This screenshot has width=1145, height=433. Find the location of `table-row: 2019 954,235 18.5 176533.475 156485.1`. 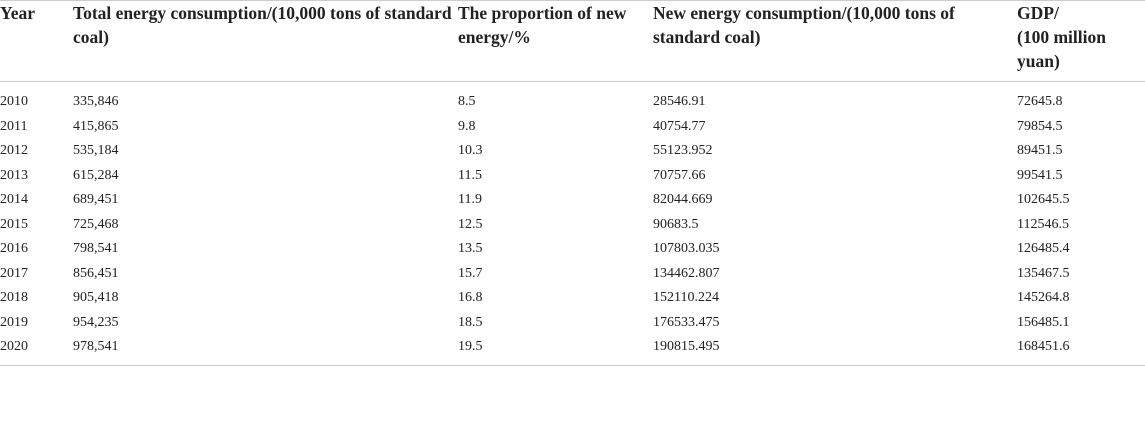

table-row: 2019 954,235 18.5 176533.475 156485.1 is located at coordinates (572, 323).